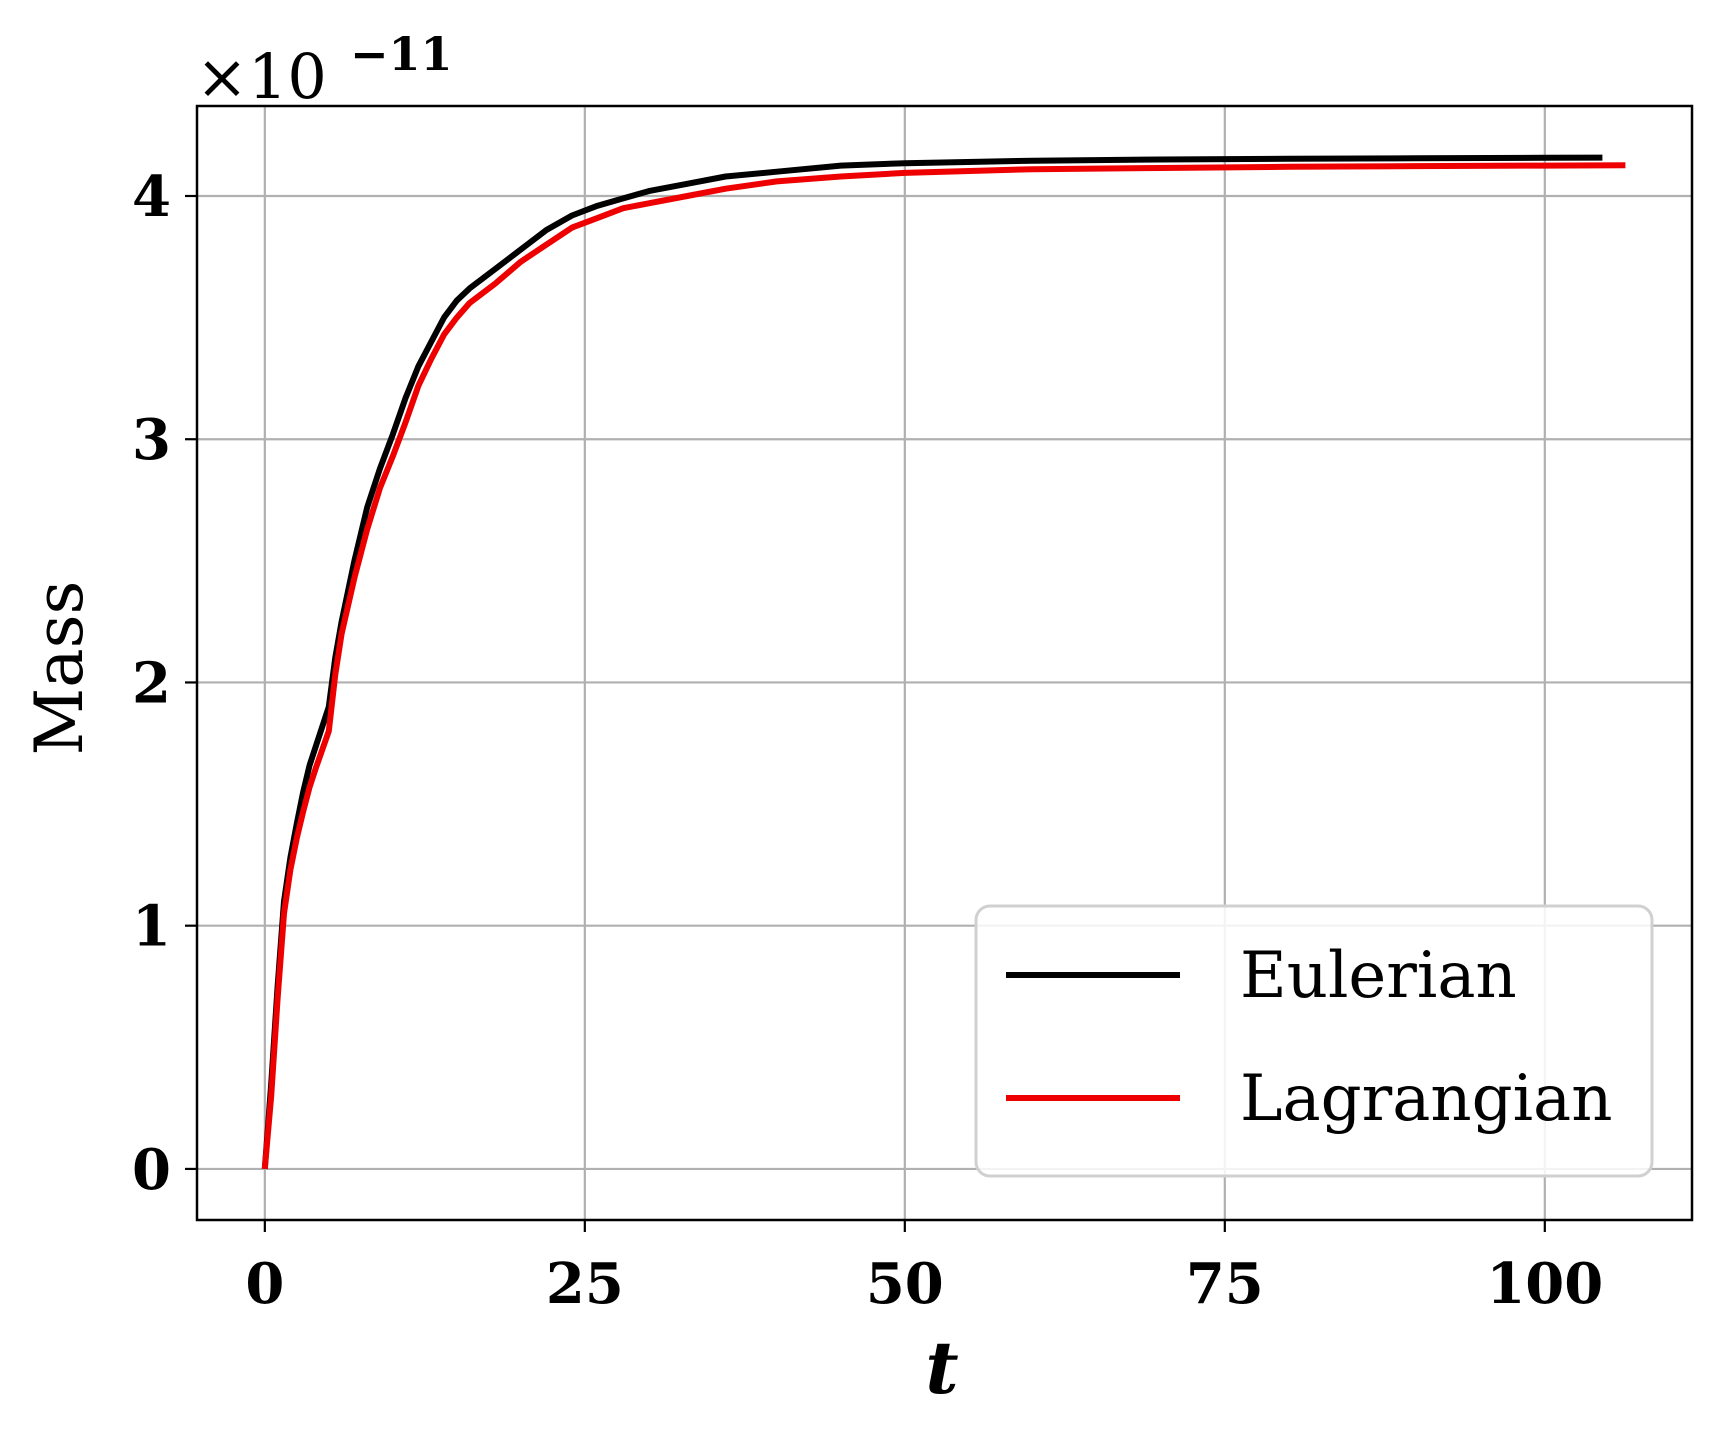 The width and height of the screenshot is (1714, 1437). What do you see at coordinates (151, 683) in the screenshot?
I see `y-tick-label-2: 2` at bounding box center [151, 683].